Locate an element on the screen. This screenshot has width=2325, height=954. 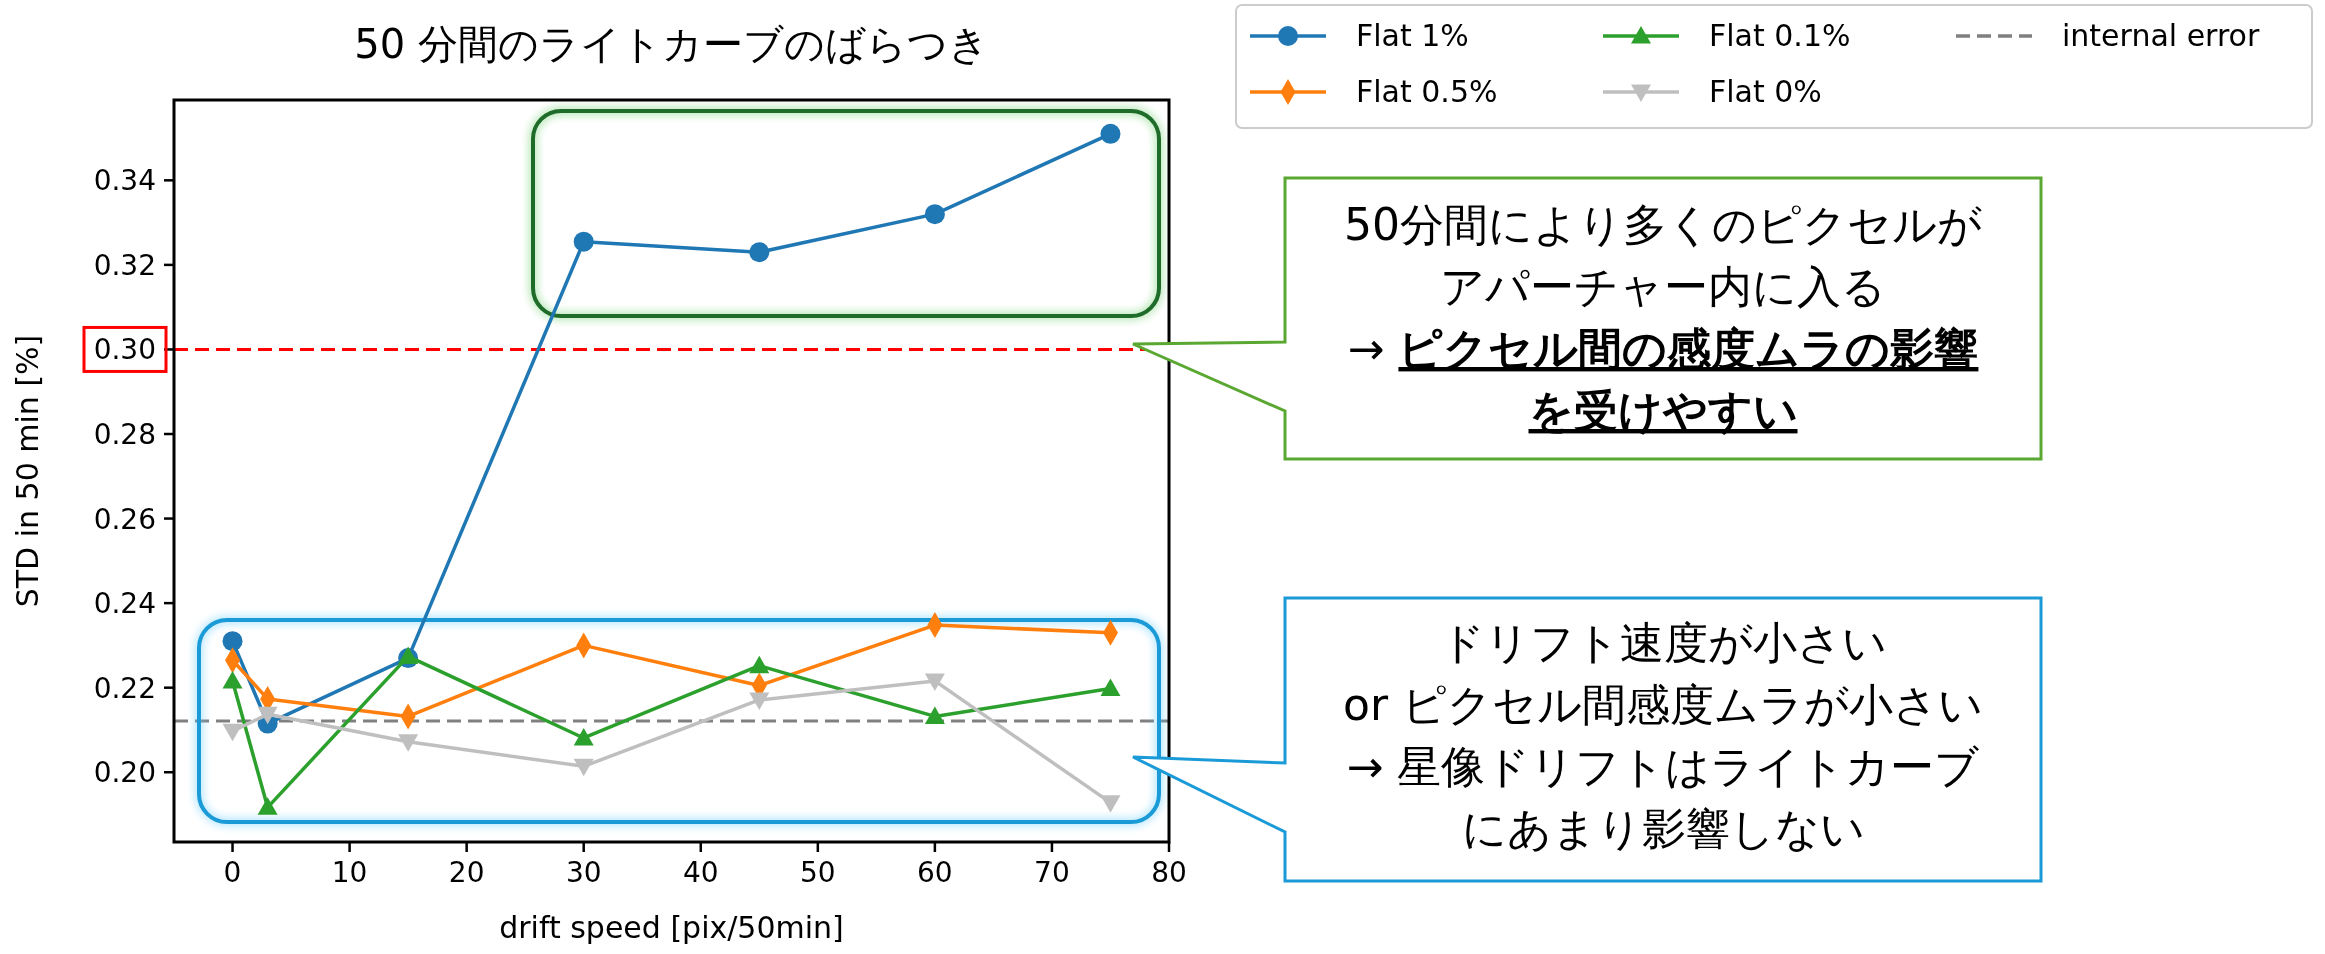
y-tick-label: 0.20 is located at coordinates (124, 773).